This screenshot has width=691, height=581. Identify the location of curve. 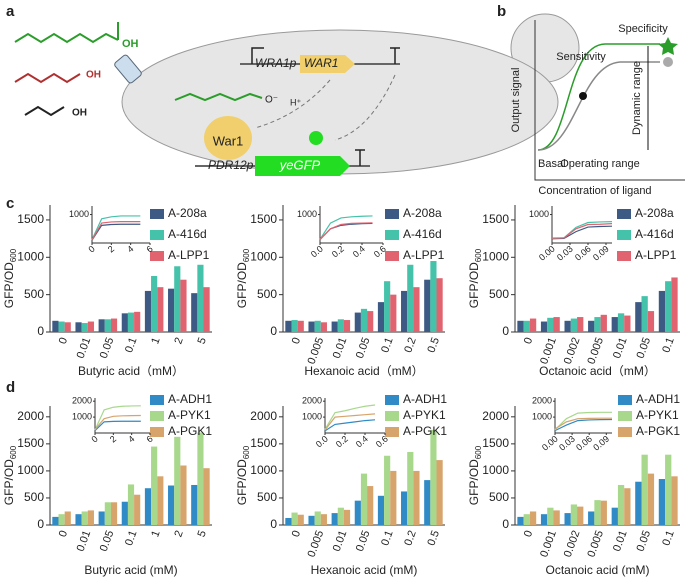
(598, 97).